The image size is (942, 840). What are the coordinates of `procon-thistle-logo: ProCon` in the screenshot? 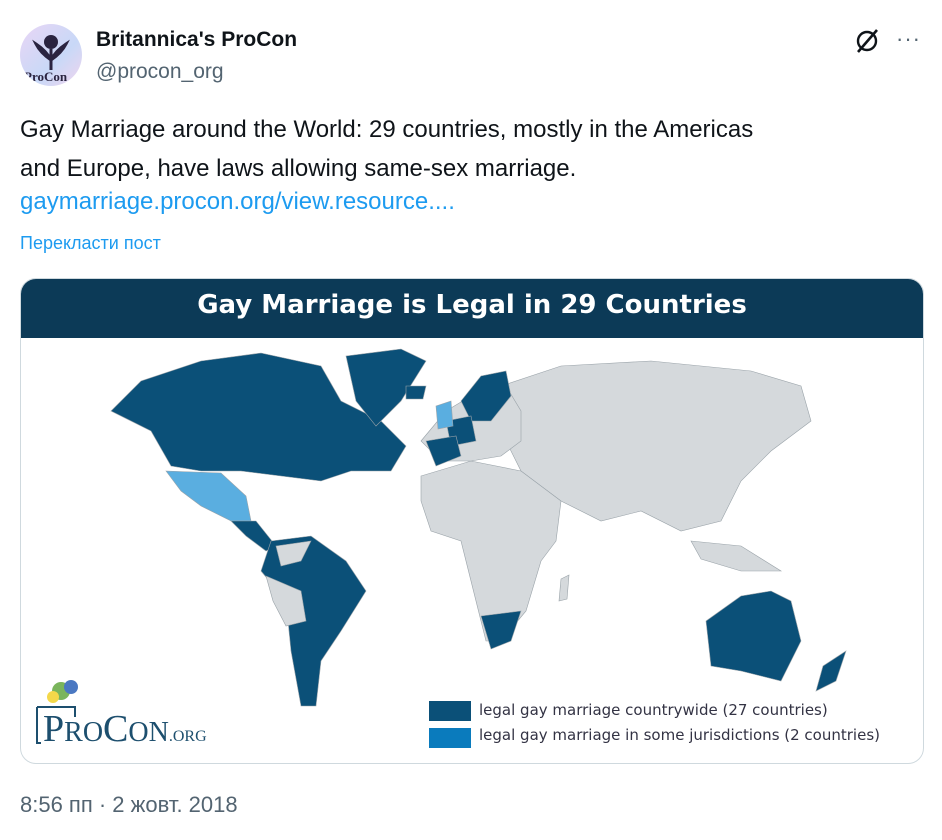 It's located at (47, 59).